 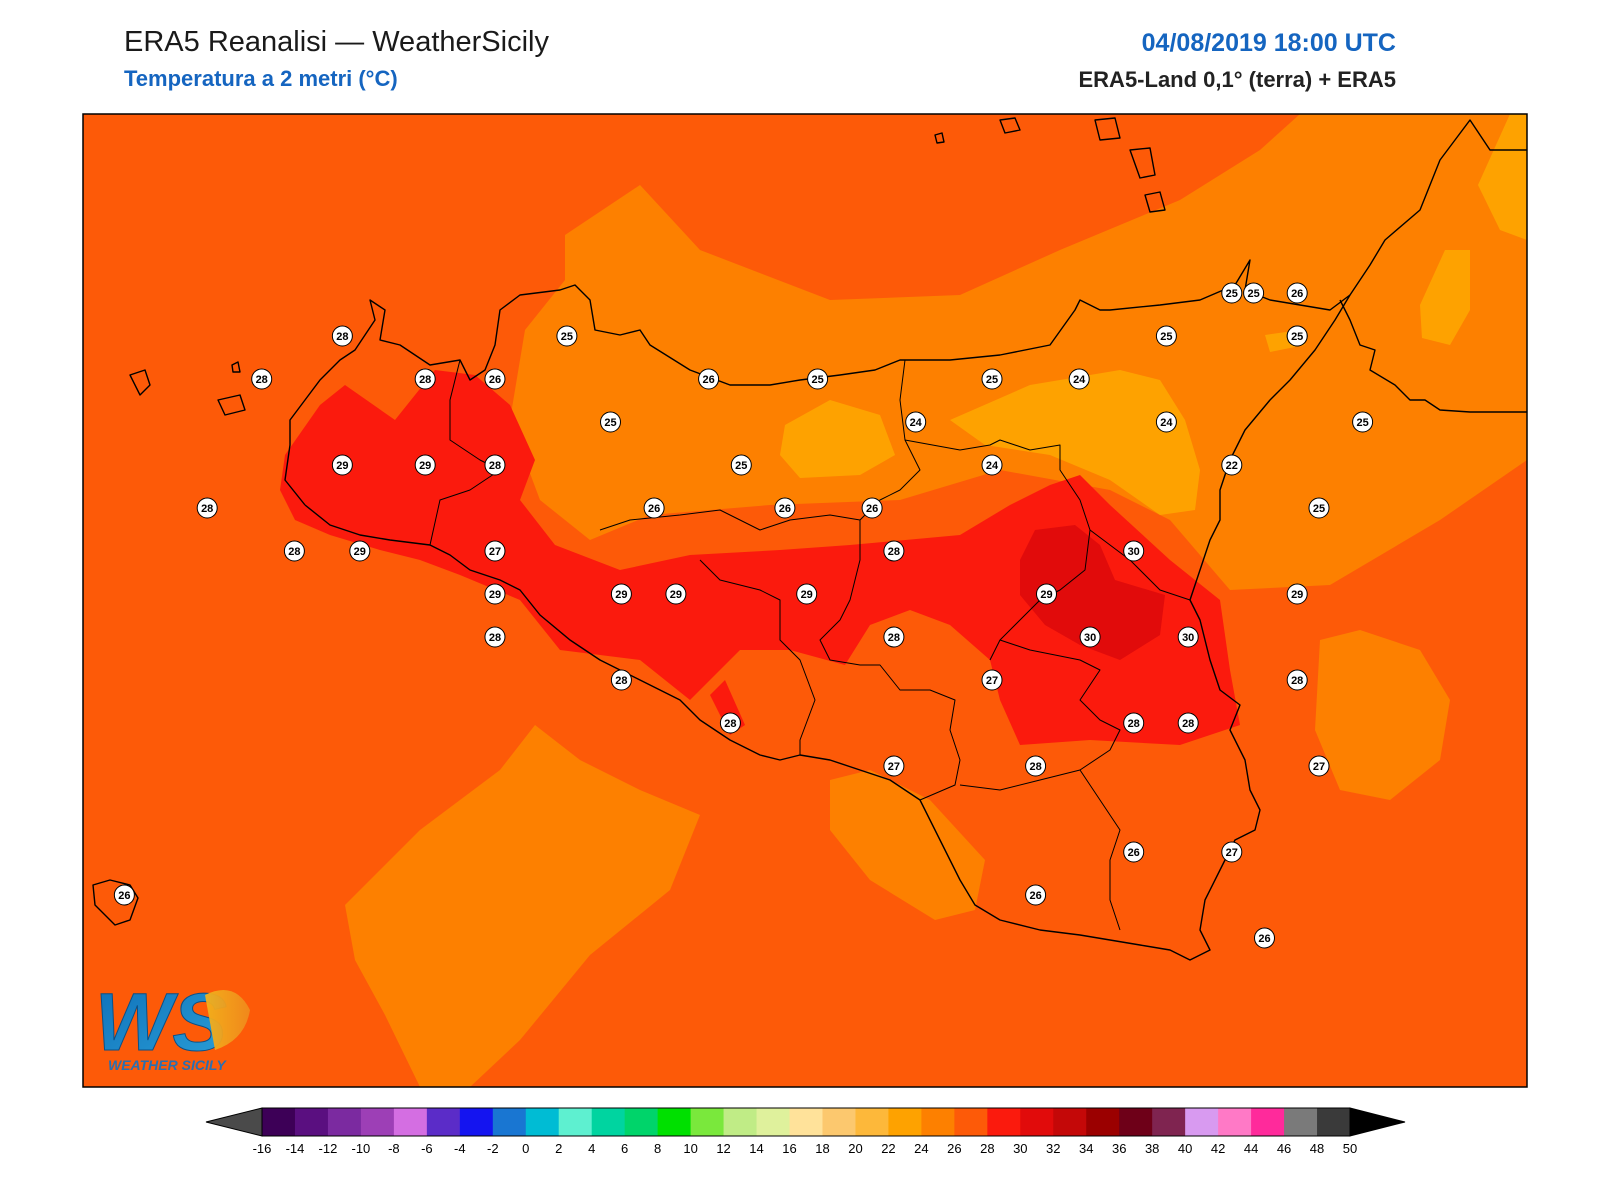 What do you see at coordinates (1268, 43) in the screenshot?
I see `valid-datetime: 04/08/2019 18:00 UTC` at bounding box center [1268, 43].